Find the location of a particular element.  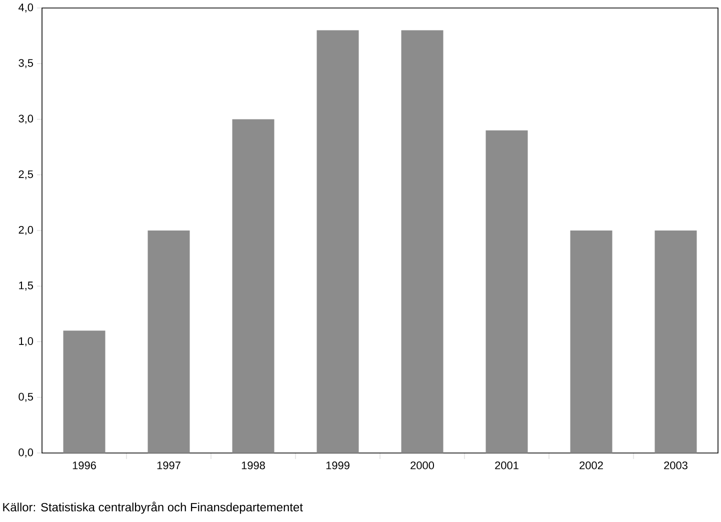

x-tick-label: 2000 is located at coordinates (422, 466).